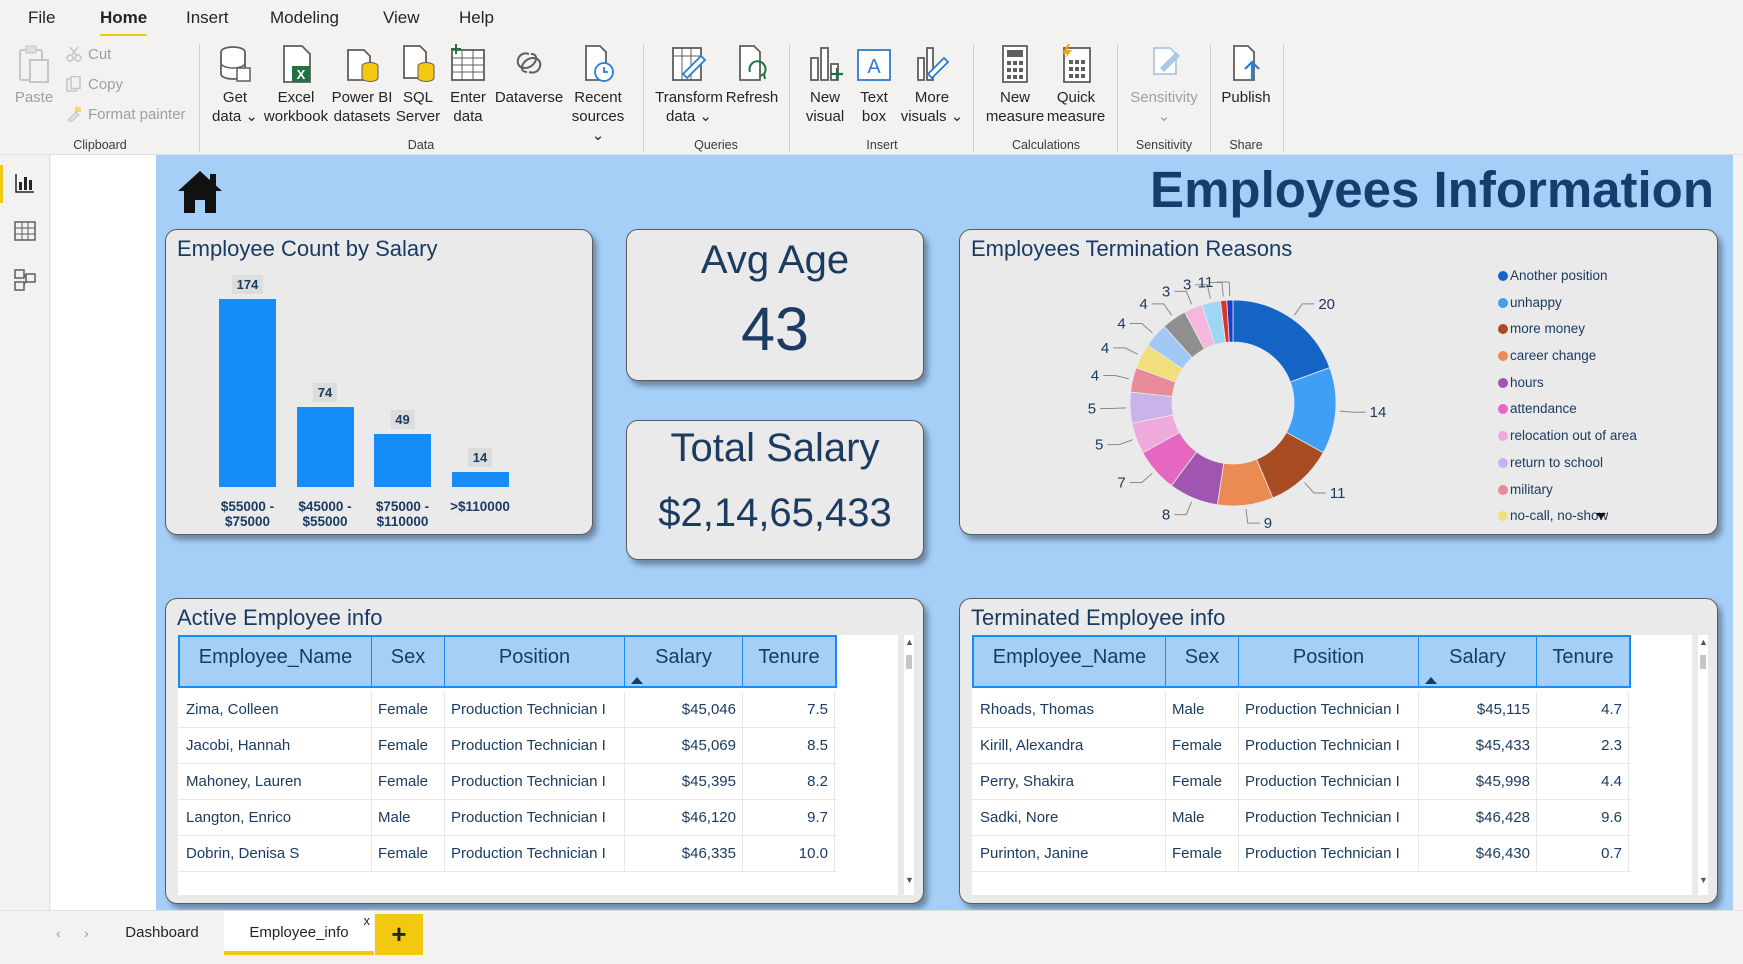 The height and width of the screenshot is (964, 1743). Describe the element at coordinates (58, 933) in the screenshot. I see `tab-scroll-left-icon: ‹` at that location.